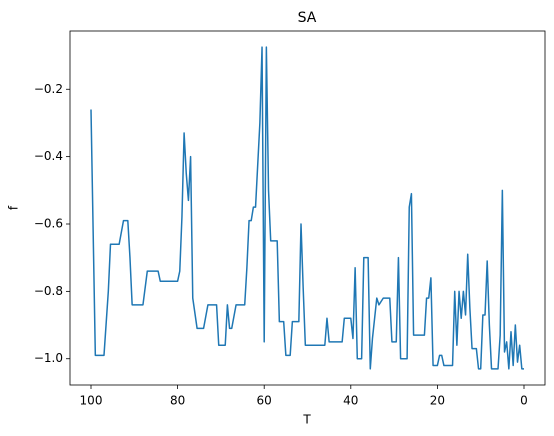 This screenshot has width=554, height=436. I want to click on x-tick-label: 60, so click(264, 401).